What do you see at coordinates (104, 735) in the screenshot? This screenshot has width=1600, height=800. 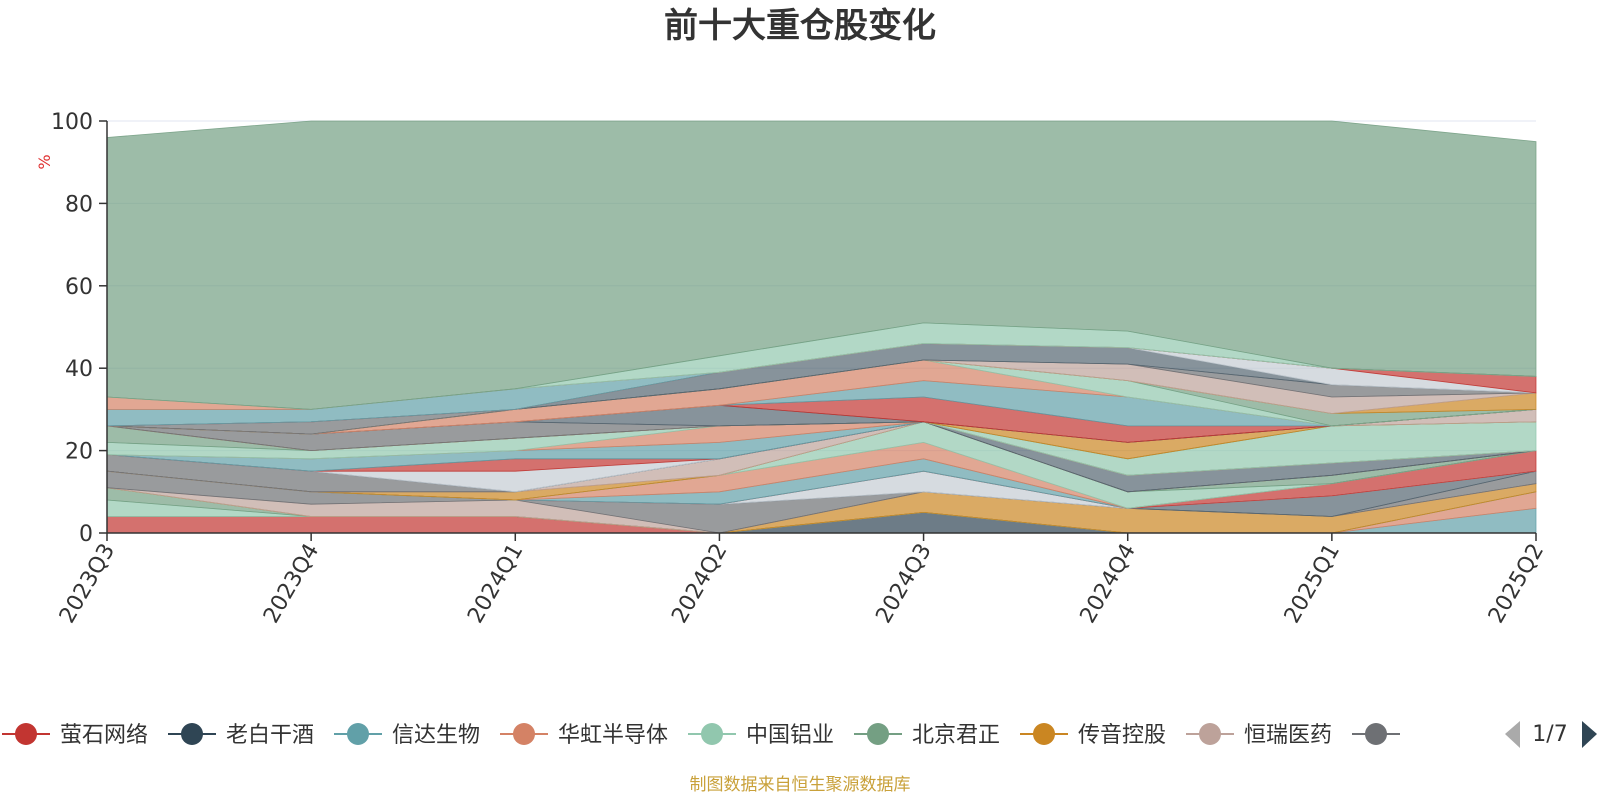 I see `legend-label: 萤石网络` at bounding box center [104, 735].